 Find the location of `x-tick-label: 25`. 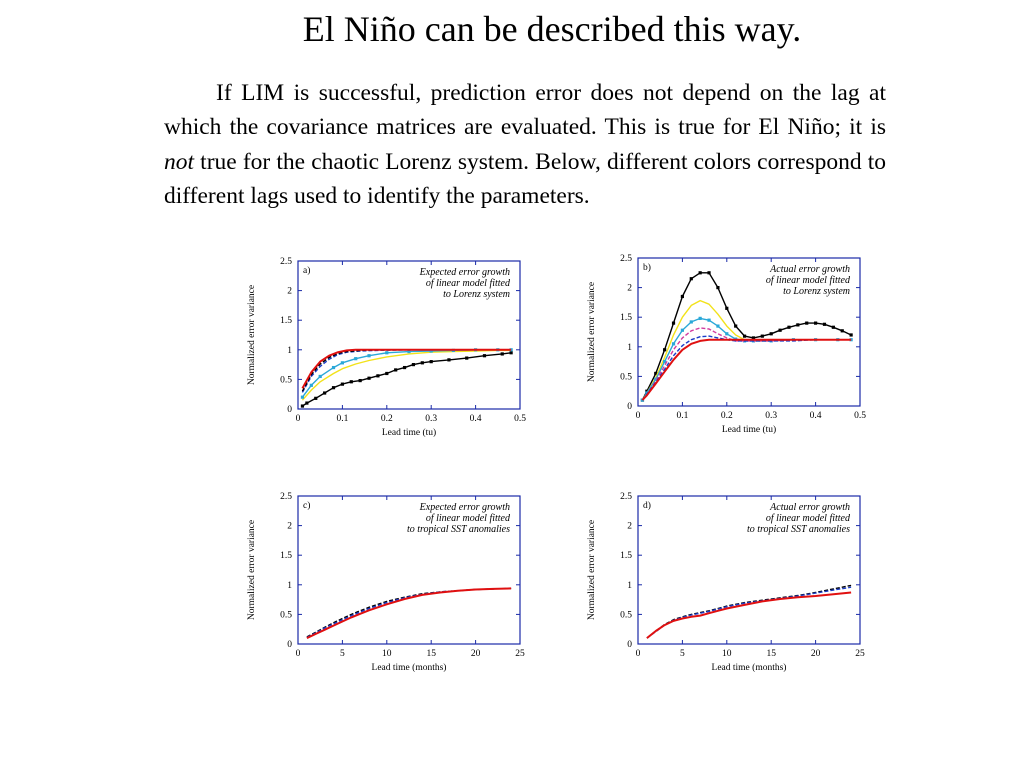

x-tick-label: 25 is located at coordinates (860, 654).